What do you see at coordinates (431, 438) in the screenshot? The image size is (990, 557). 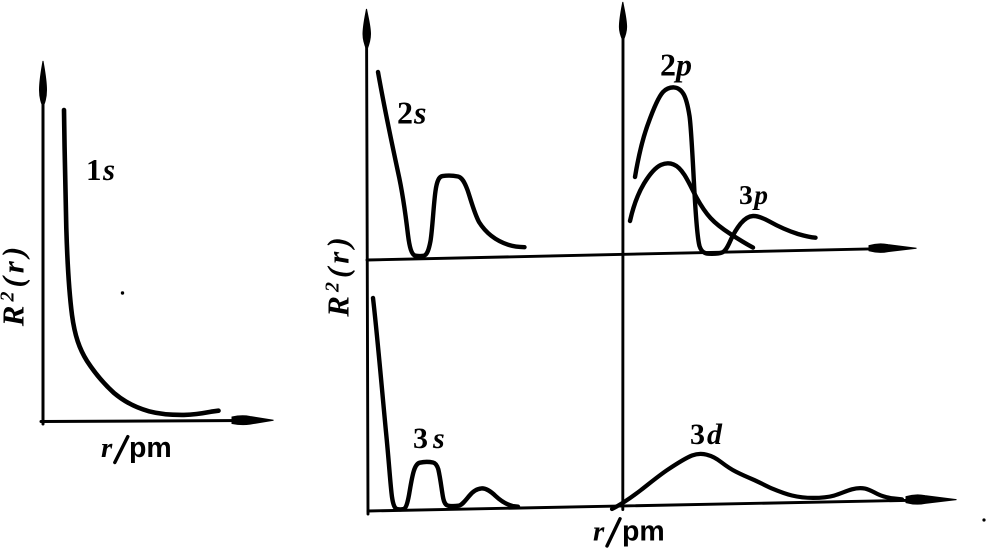 I see `svg-text: 3s` at bounding box center [431, 438].